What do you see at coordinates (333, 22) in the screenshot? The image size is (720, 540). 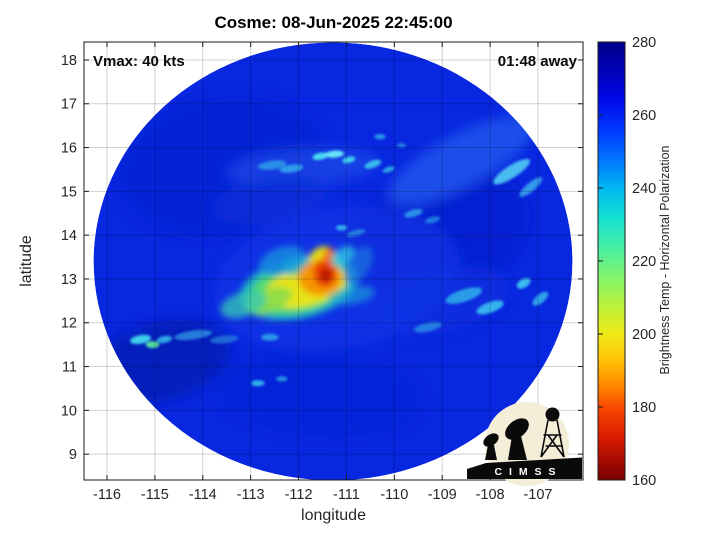 I see `page-title: Cosme: 08-Jun-2025 22:45:00` at bounding box center [333, 22].